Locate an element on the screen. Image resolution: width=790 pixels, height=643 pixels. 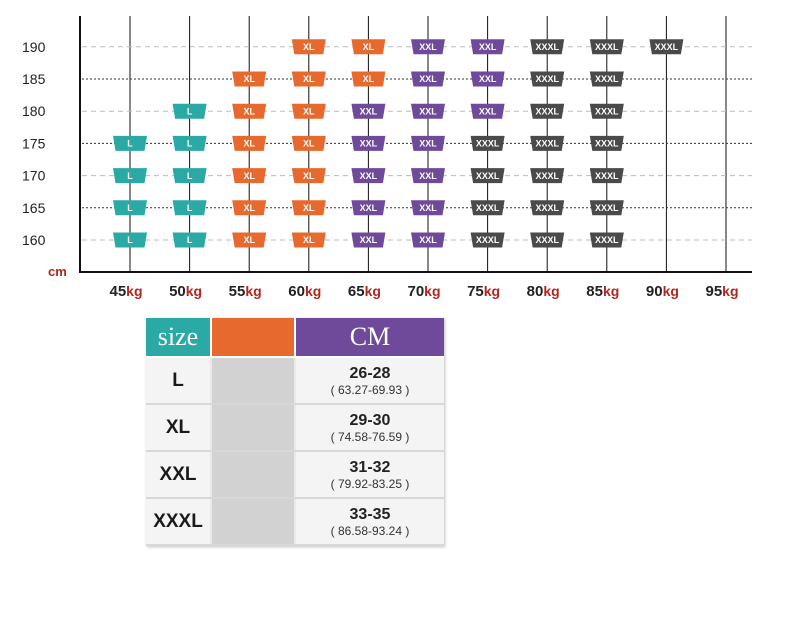
table-header: size CM is located at coordinates (295, 338).